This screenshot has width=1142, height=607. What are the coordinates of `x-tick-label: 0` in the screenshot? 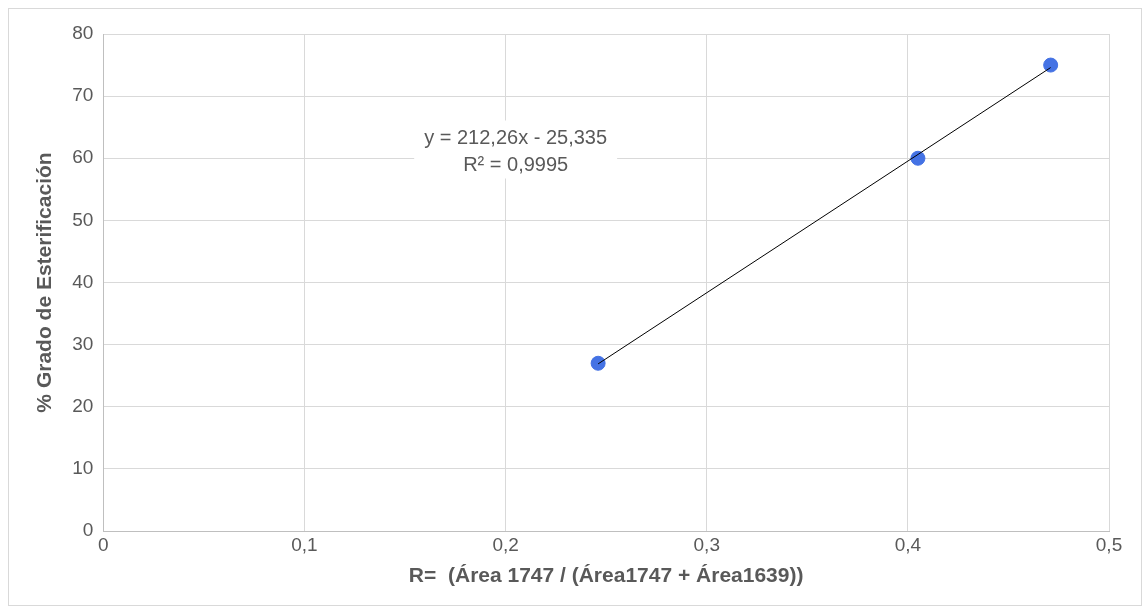 It's located at (103, 544).